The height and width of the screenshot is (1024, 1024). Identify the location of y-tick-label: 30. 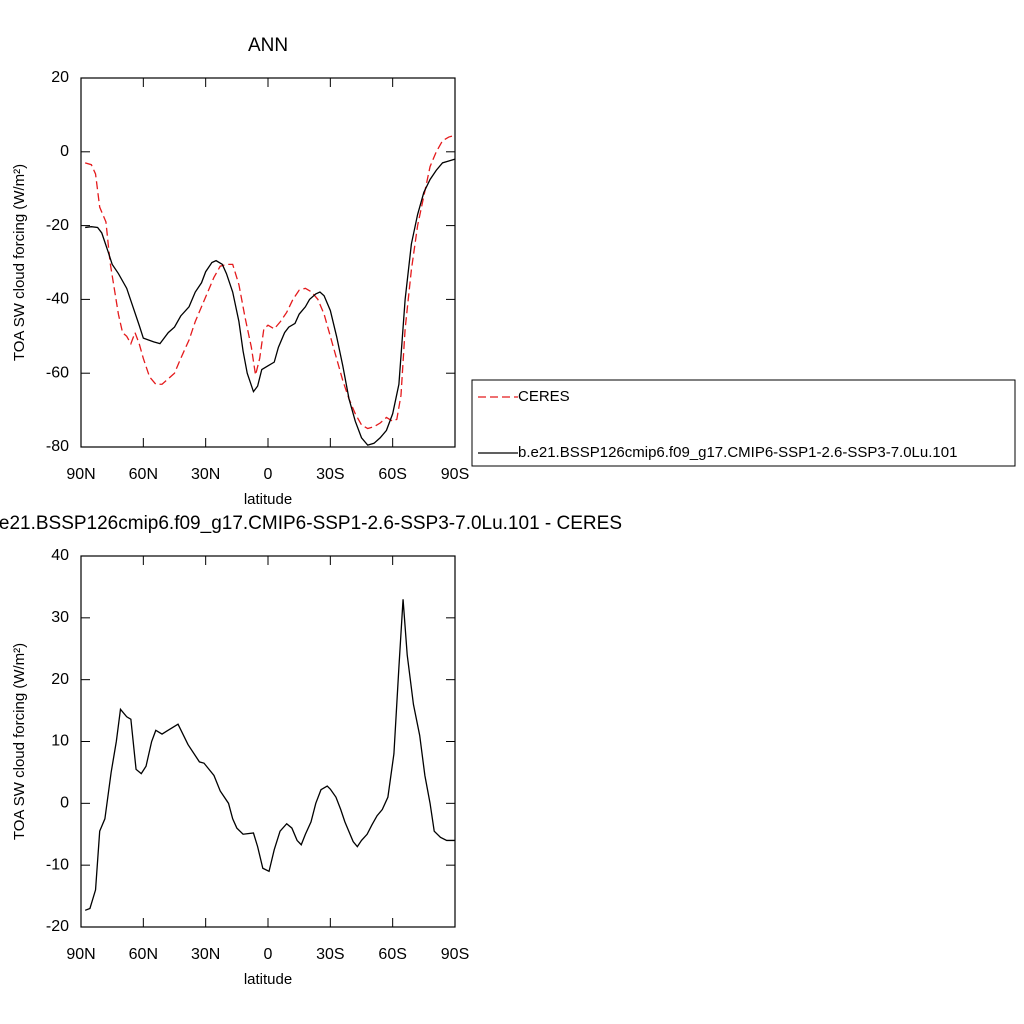
(60, 617).